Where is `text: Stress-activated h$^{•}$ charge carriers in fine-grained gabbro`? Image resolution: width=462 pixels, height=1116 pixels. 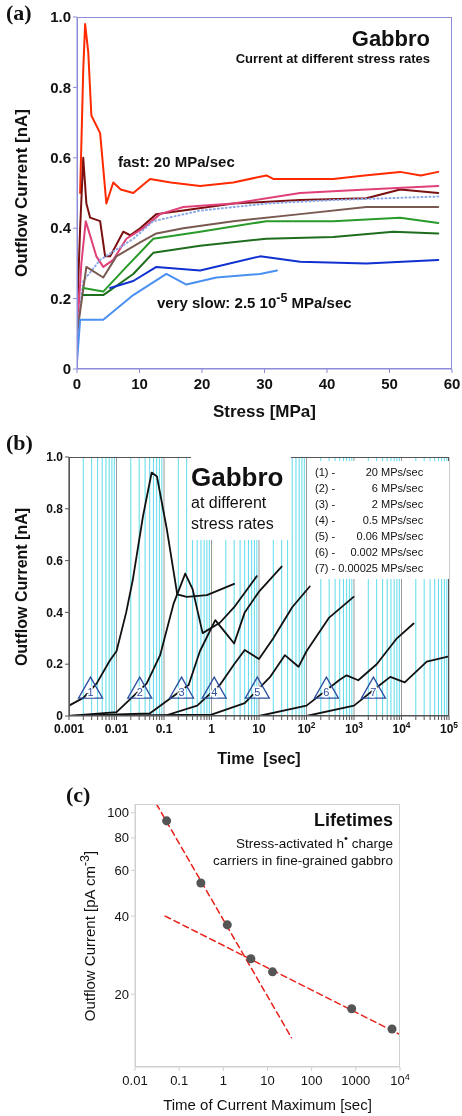
text: Stress-activated h$^{•}$ charge carriers in fine-grained gabbro is located at coordinates (302, 850).